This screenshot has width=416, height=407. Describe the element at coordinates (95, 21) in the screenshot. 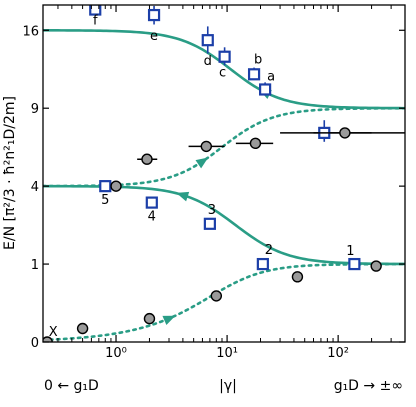

I see `point-label: f` at that location.